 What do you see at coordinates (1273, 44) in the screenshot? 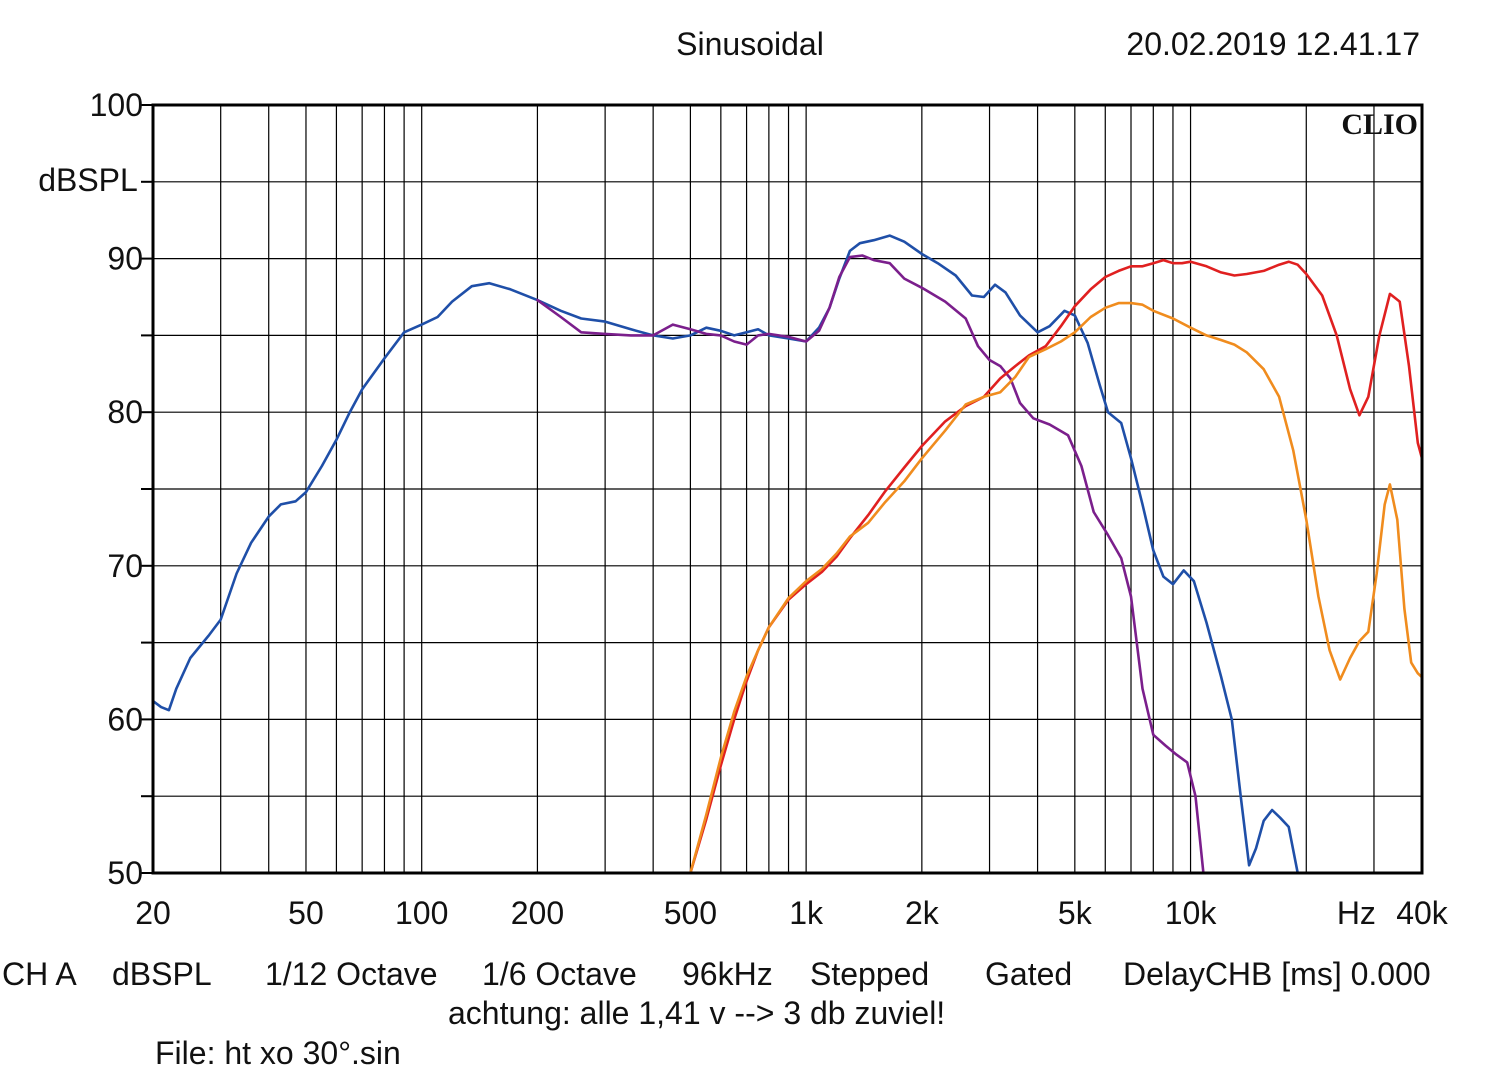
I see `chart-timestamp: 20.02.2019 12.41.17` at bounding box center [1273, 44].